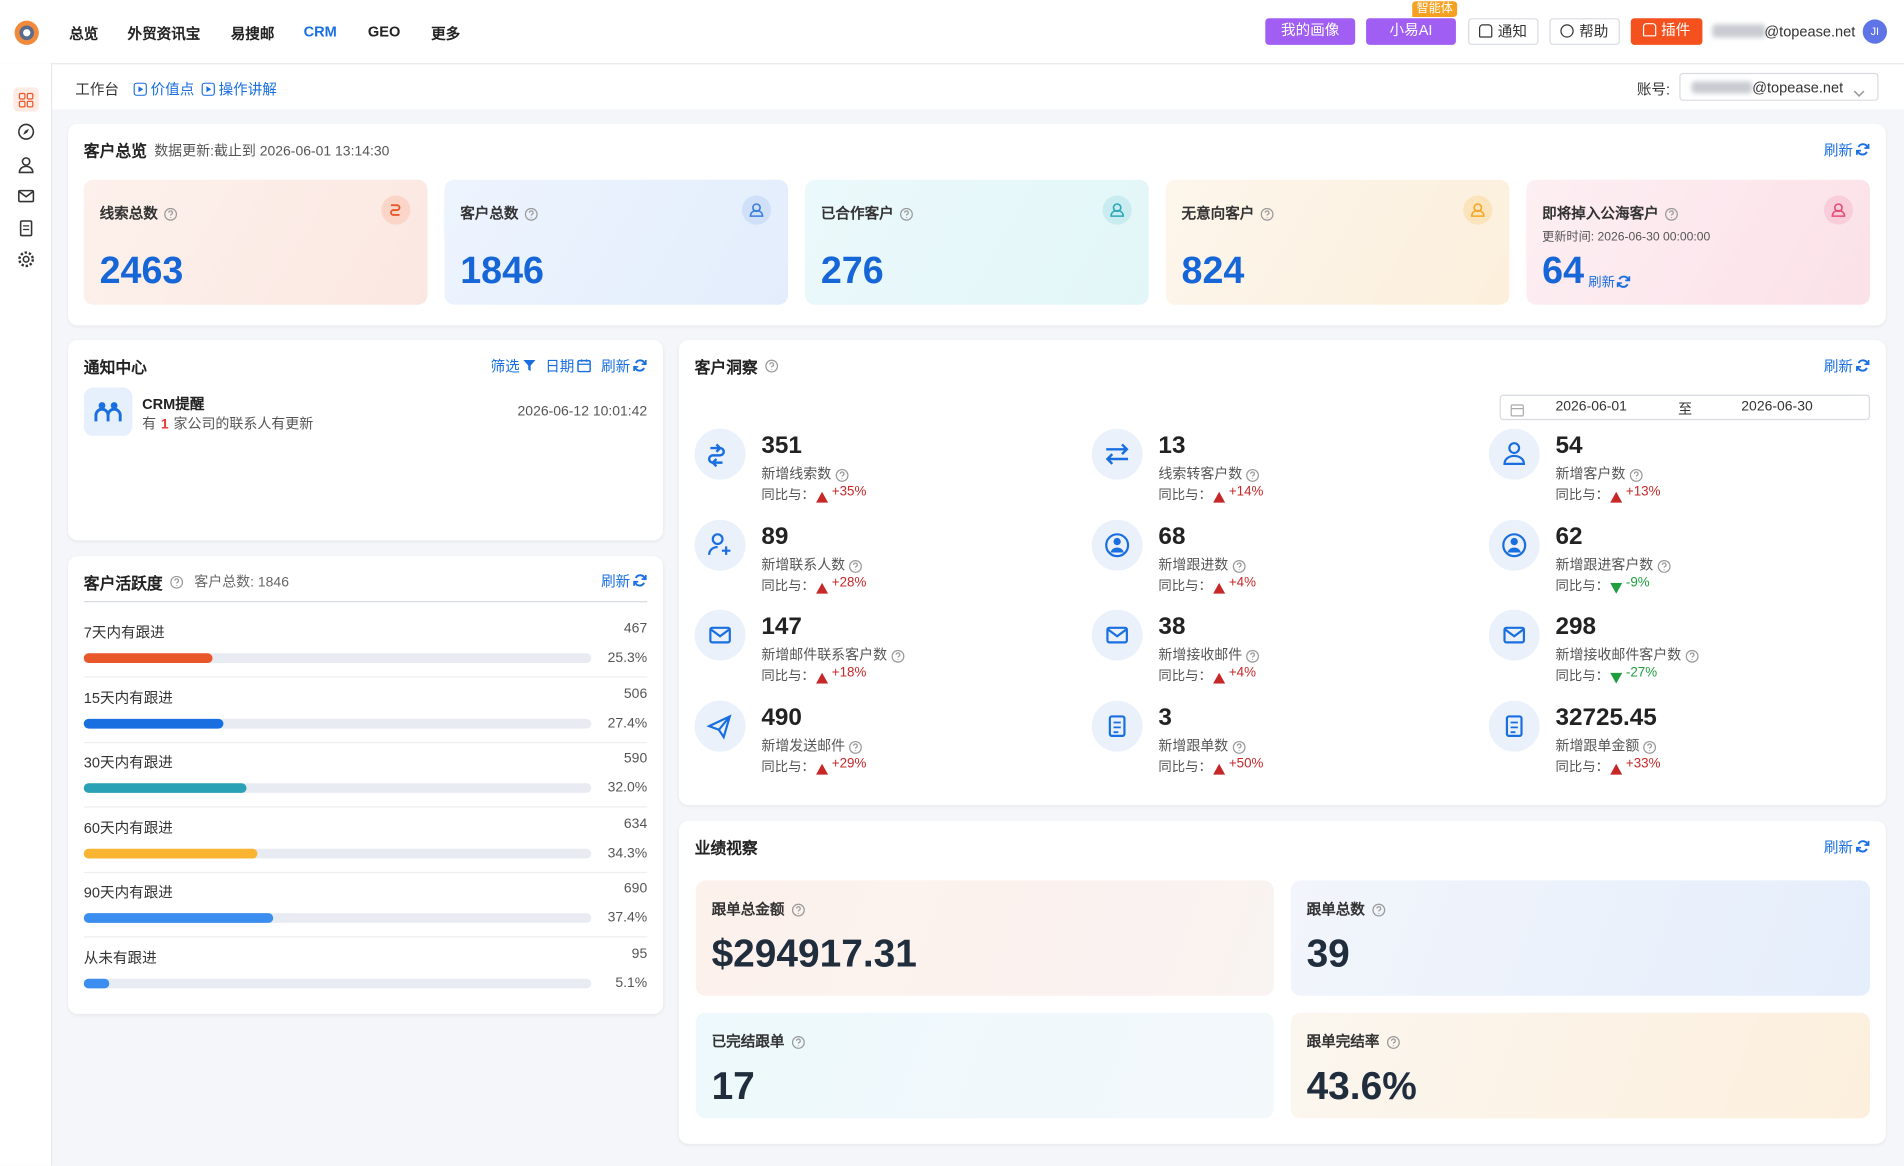 The height and width of the screenshot is (1166, 1904). I want to click on compare-label: 同比与：, so click(788, 586).